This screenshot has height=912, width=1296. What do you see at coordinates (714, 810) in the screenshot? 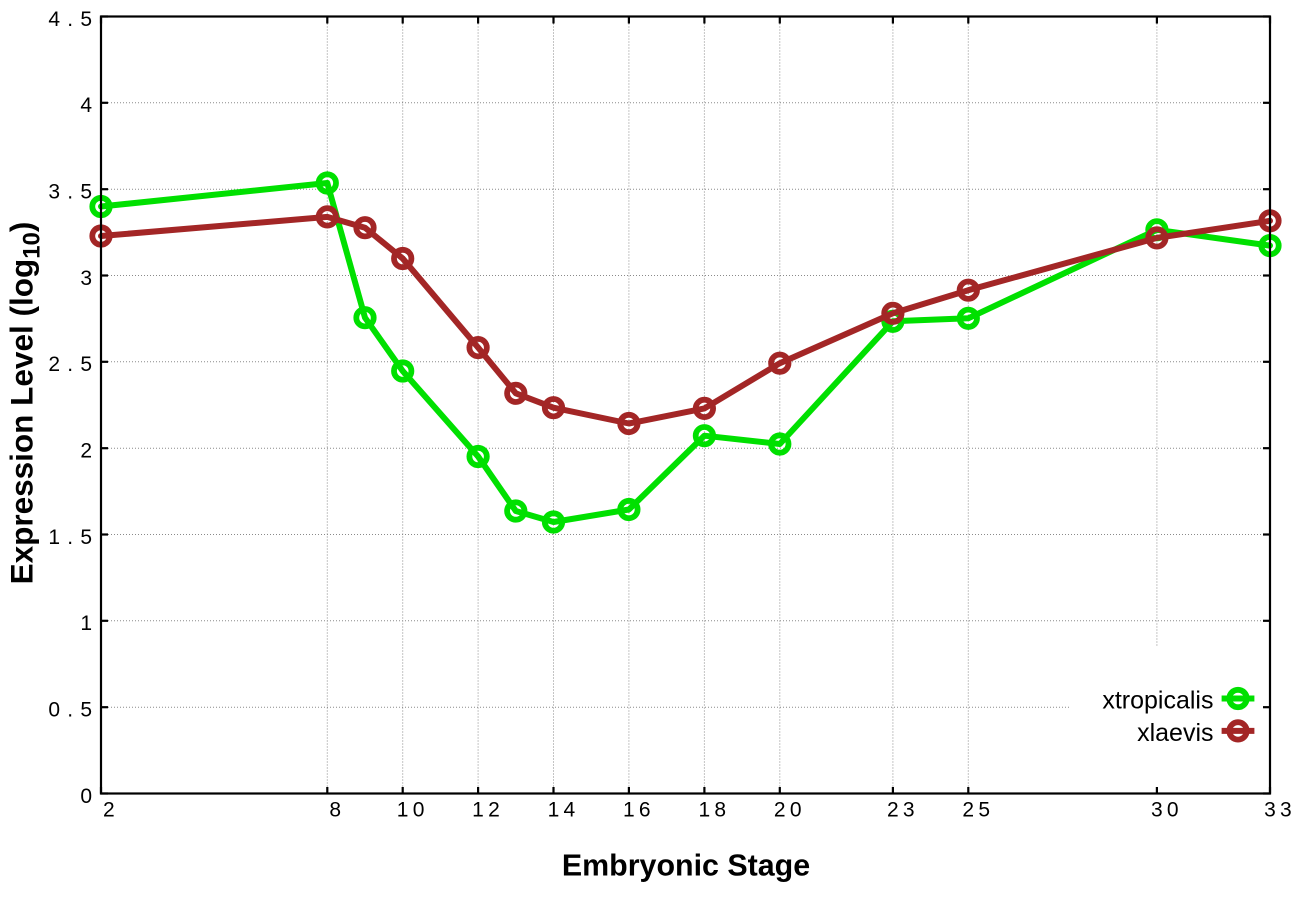
I see `svg-text: 18` at bounding box center [714, 810].